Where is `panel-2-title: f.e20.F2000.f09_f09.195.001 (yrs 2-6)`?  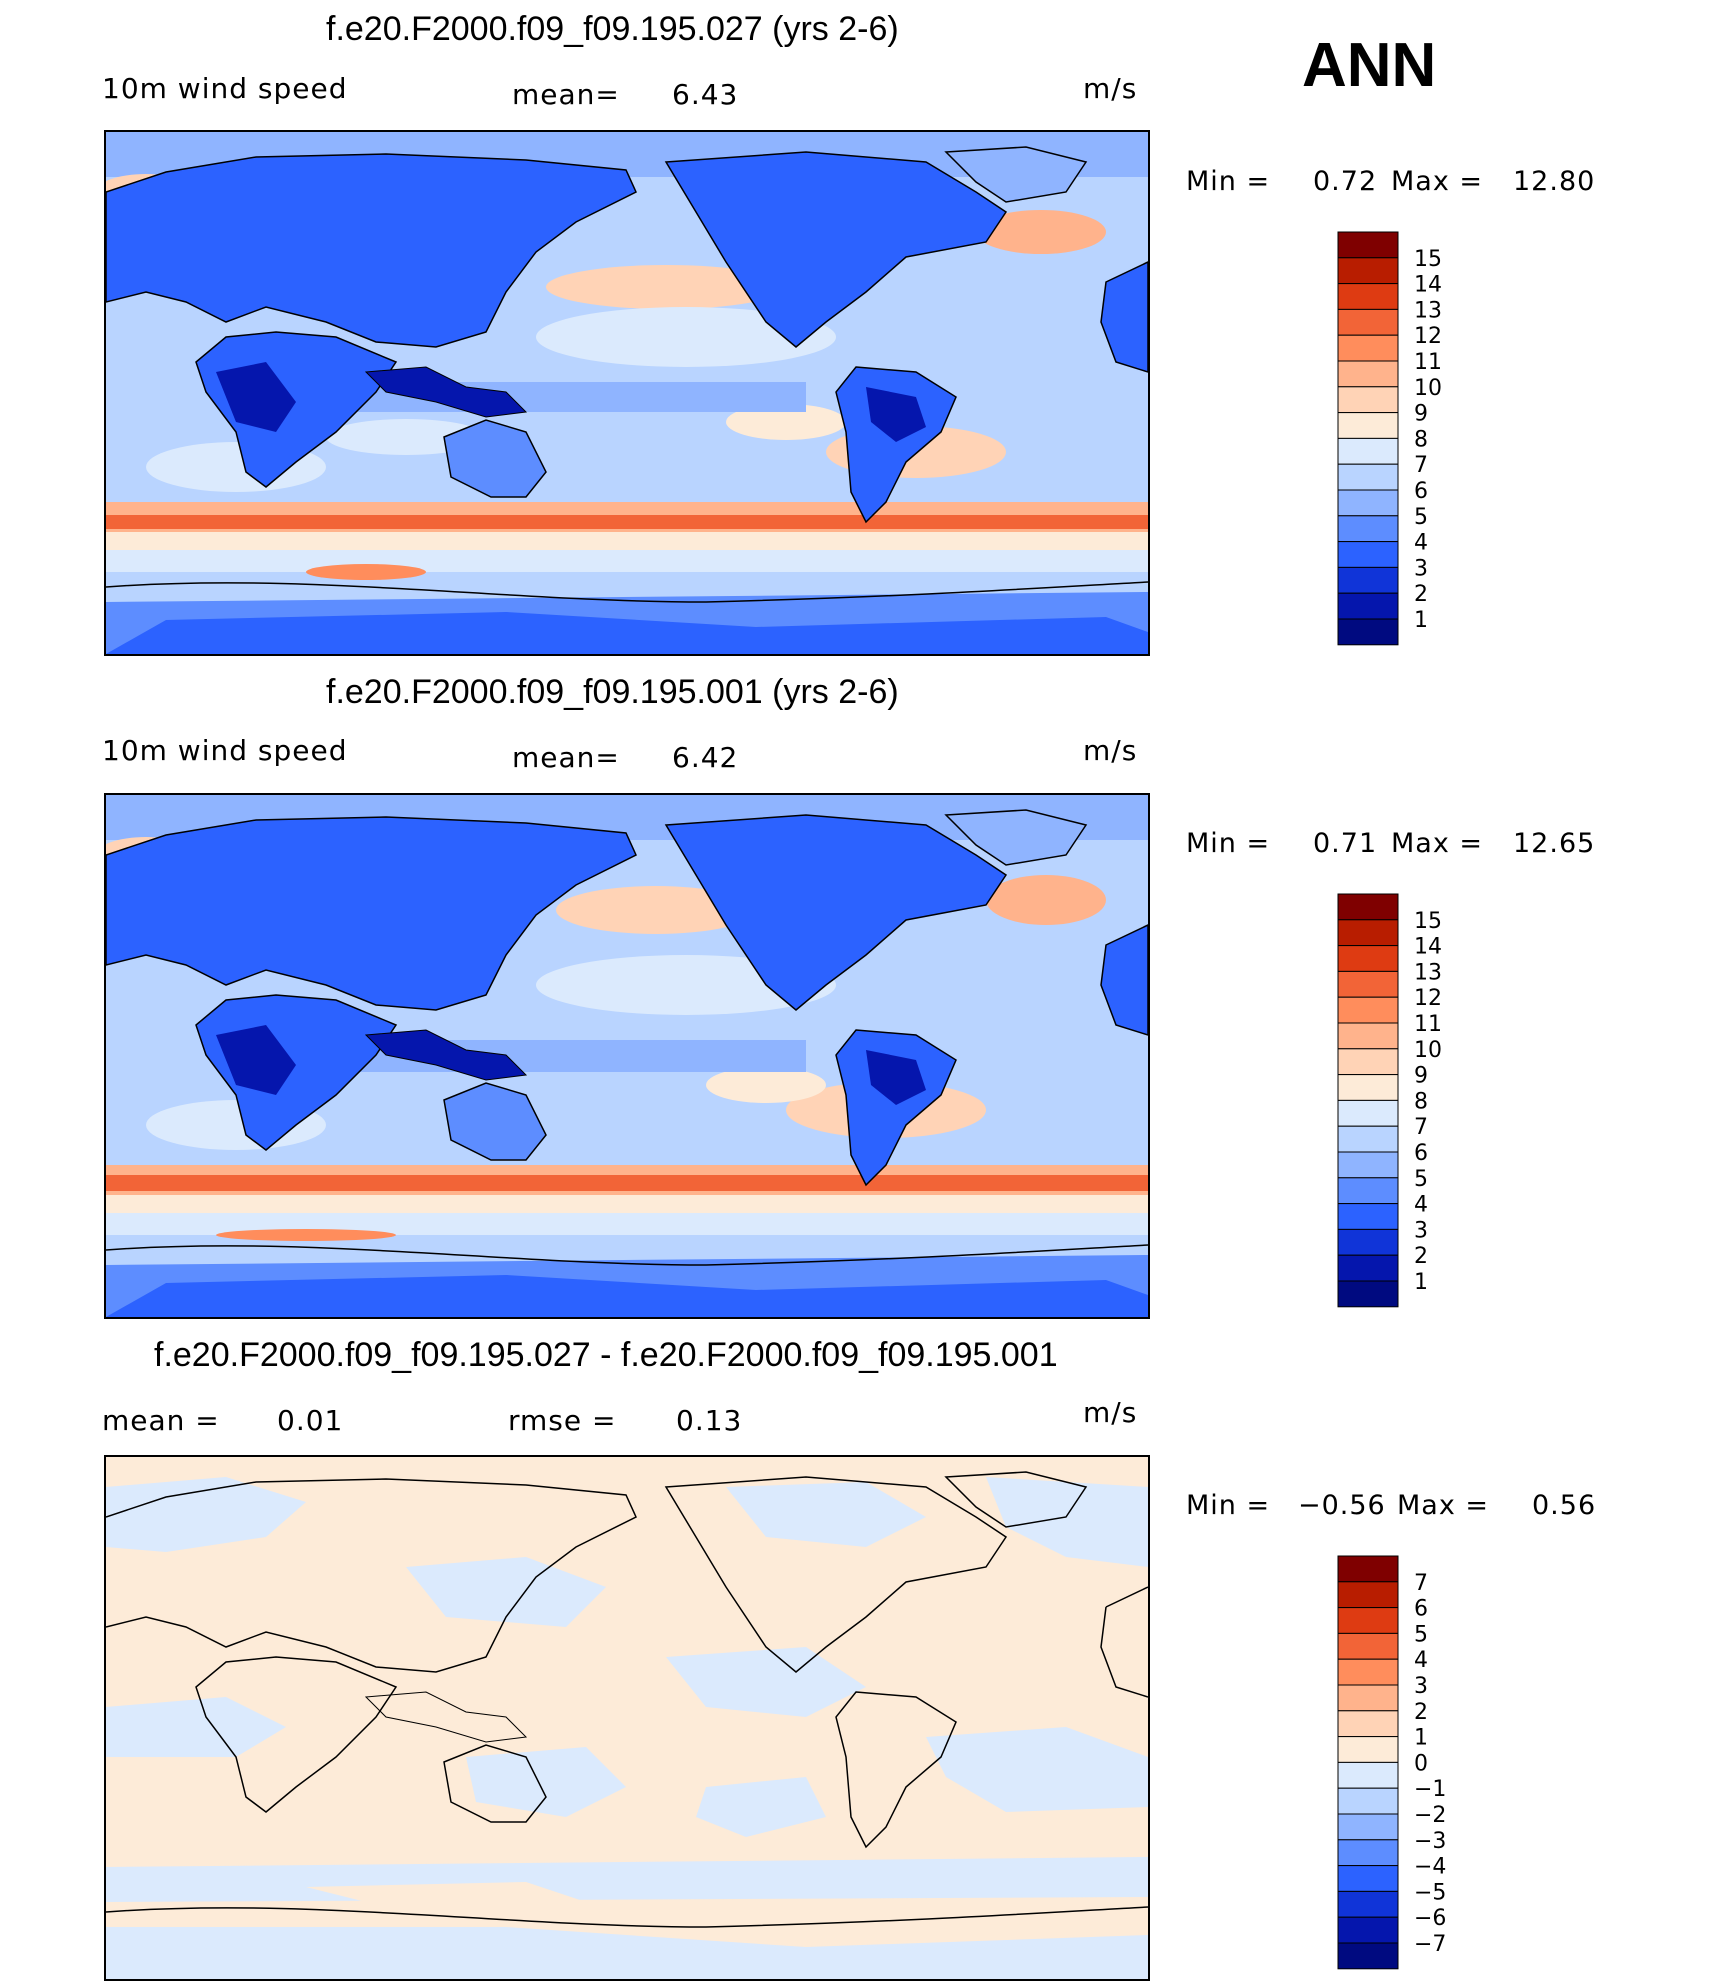 panel-2-title: f.e20.F2000.f09_f09.195.001 (yrs 2-6) is located at coordinates (612, 692).